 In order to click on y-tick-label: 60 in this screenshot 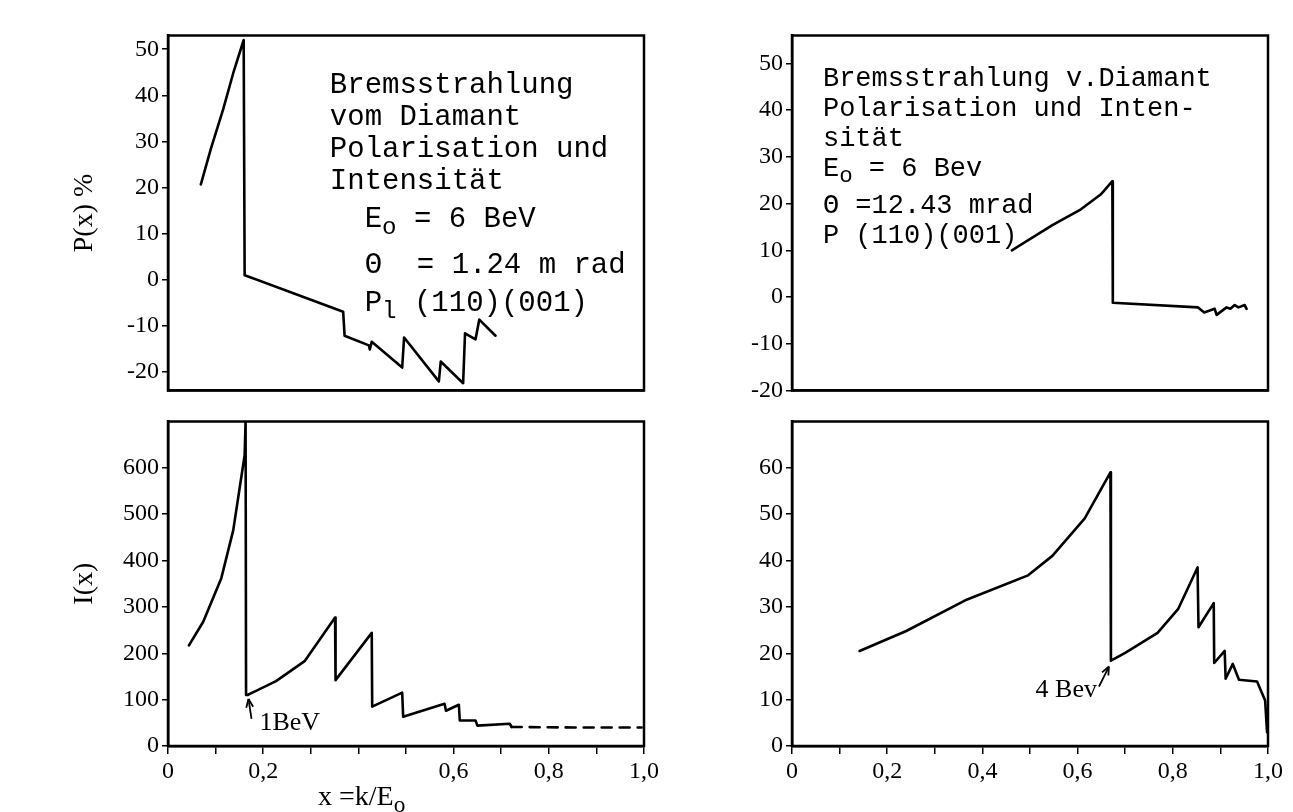, I will do `click(771, 466)`.